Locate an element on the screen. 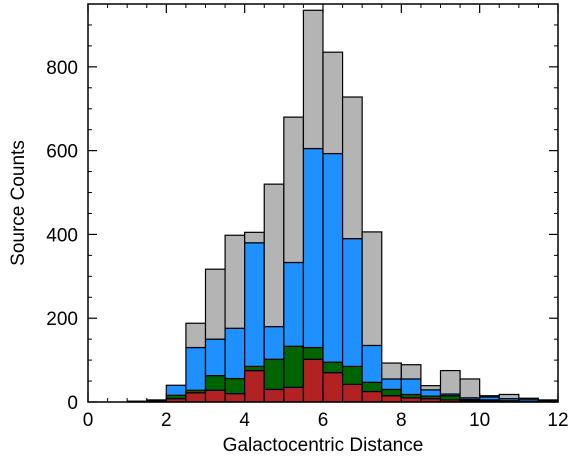  bar-series3-bin20 is located at coordinates (529, 398).